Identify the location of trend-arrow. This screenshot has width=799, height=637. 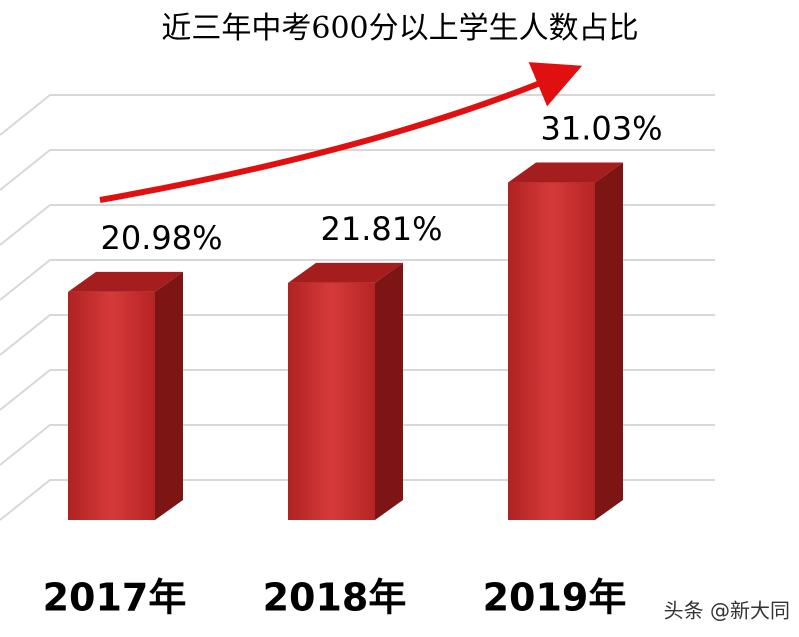
(341, 132).